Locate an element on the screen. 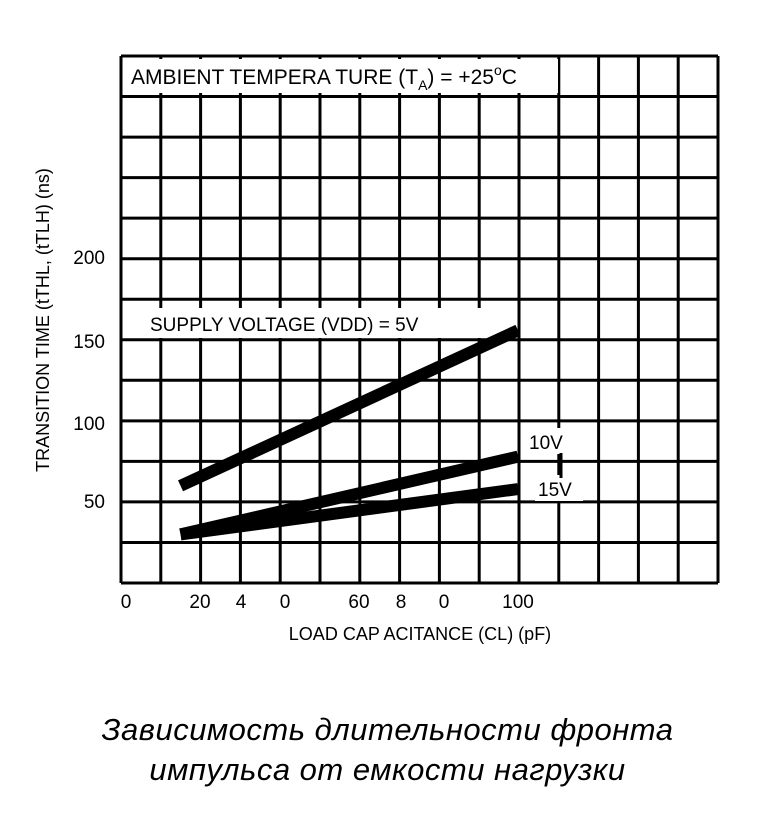 Image resolution: width=775 pixels, height=835 pixels. series-5v-label: SUPPLY VOLTAGE (VDD) = 5V is located at coordinates (284, 325).